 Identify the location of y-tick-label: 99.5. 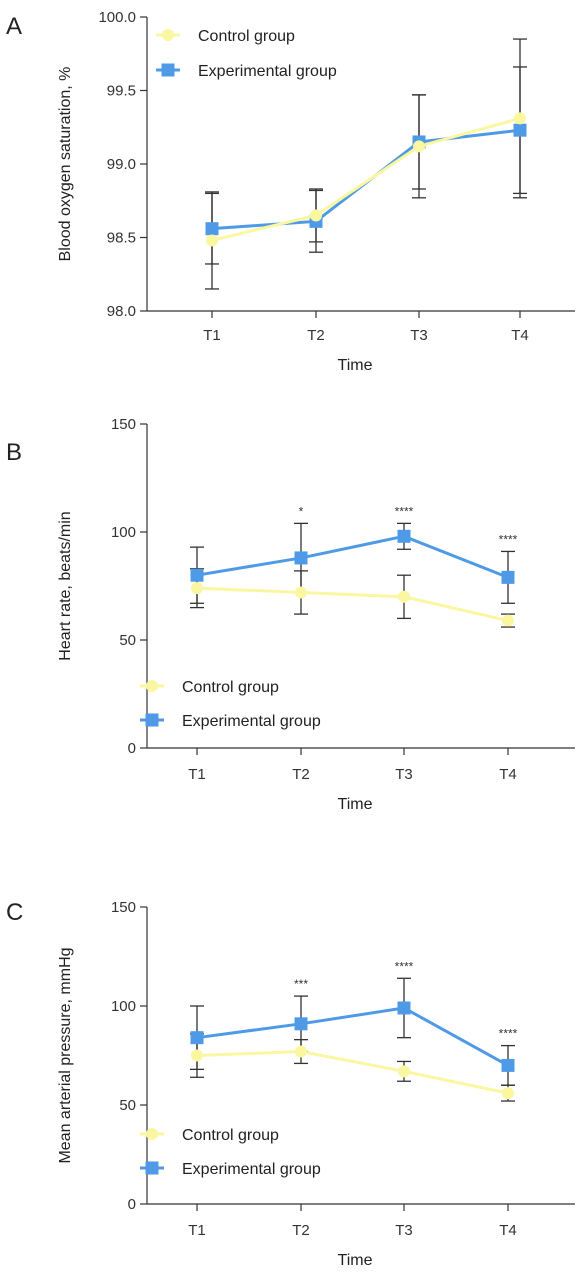
(121, 91).